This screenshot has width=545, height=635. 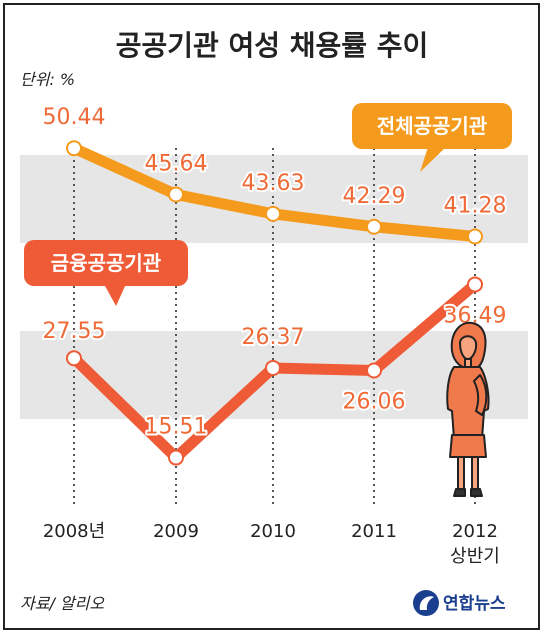 What do you see at coordinates (426, 603) in the screenshot?
I see `yonhap-logo-mark` at bounding box center [426, 603].